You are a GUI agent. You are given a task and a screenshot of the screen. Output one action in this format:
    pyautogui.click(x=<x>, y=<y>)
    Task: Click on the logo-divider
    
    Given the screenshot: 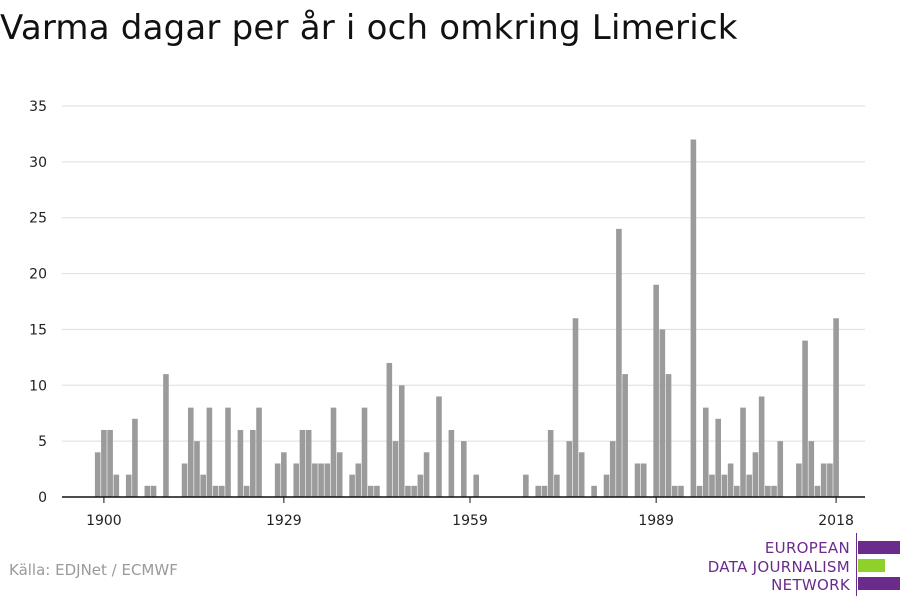 What is the action you would take?
    pyautogui.click(x=856, y=564)
    